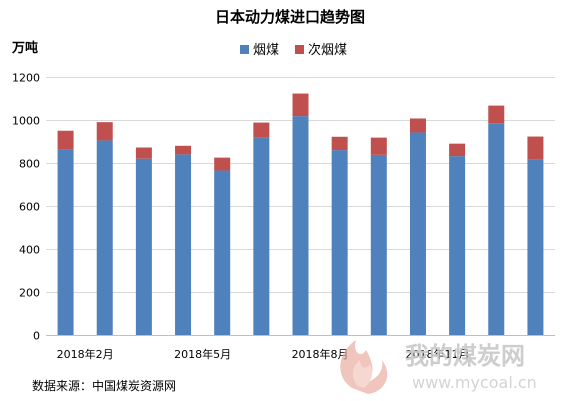 The image size is (581, 401). I want to click on y-tick-label: 200, so click(29, 293).